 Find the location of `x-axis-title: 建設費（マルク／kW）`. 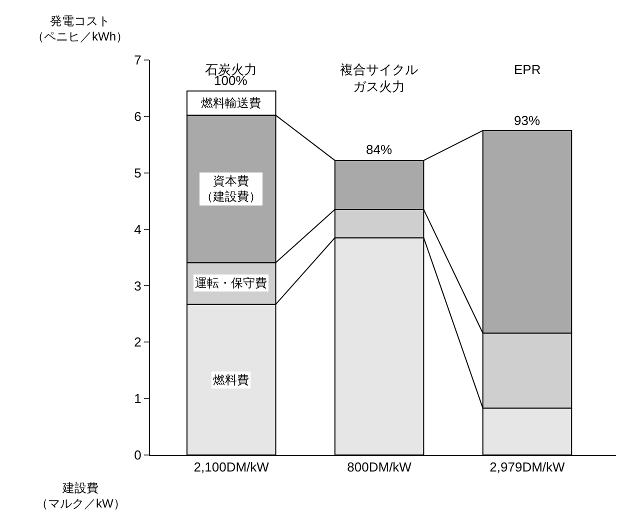

x-axis-title: 建設費（マルク／kW） is located at coordinates (81, 496).